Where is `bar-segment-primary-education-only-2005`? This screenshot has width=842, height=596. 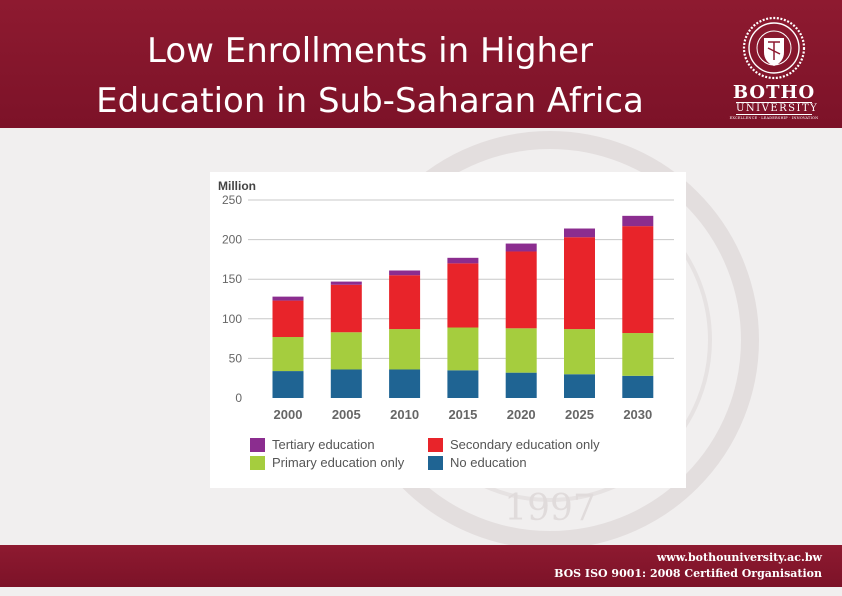 bar-segment-primary-education-only-2005 is located at coordinates (346, 351).